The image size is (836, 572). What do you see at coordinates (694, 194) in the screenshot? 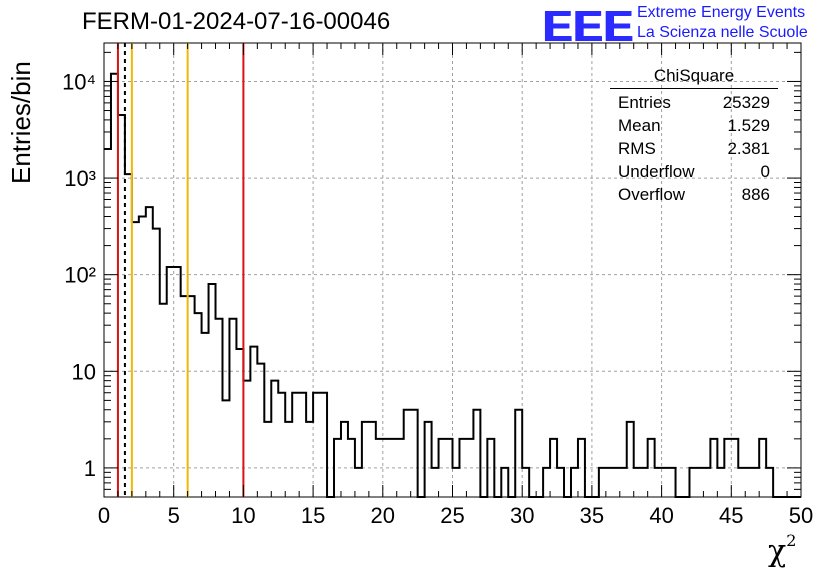
I see `stats-row-overflow: Overflow 886` at bounding box center [694, 194].